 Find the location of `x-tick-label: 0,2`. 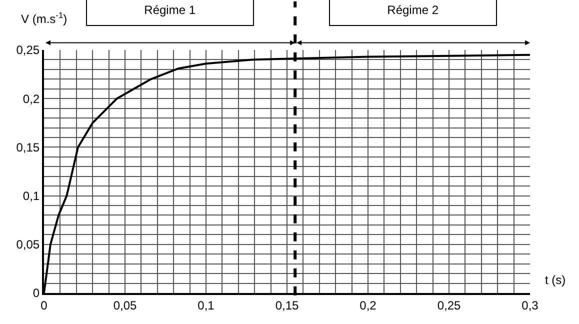

x-tick-label: 0,2 is located at coordinates (368, 305).